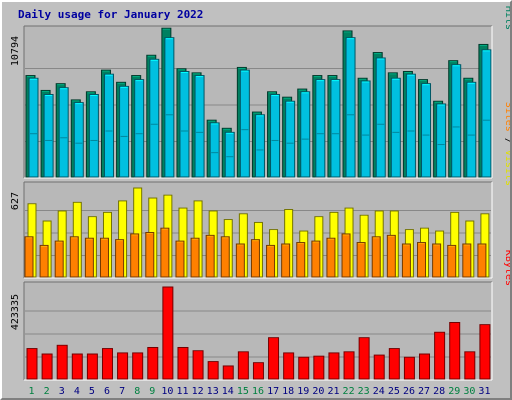 Image resolution: width=512 pixels, height=400 pixels. What do you see at coordinates (364, 391) in the screenshot?
I see `x-tick-label: 23` at bounding box center [364, 391].